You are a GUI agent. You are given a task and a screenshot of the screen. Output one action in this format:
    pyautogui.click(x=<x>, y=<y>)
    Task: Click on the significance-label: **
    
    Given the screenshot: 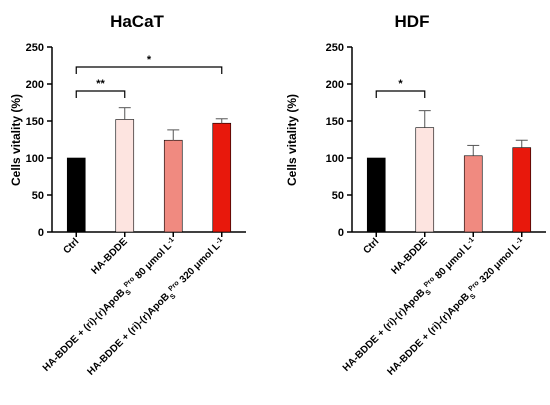 What is the action you would take?
    pyautogui.click(x=100, y=84)
    